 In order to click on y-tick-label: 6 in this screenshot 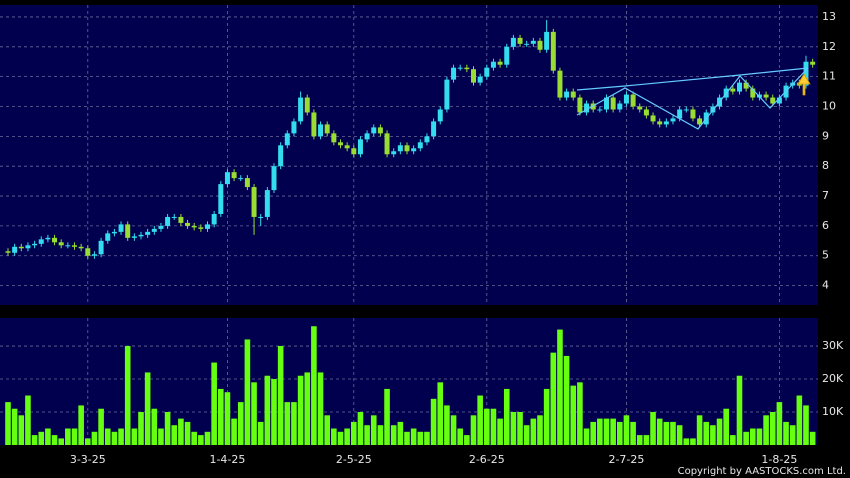, I will do `click(825, 225)`.